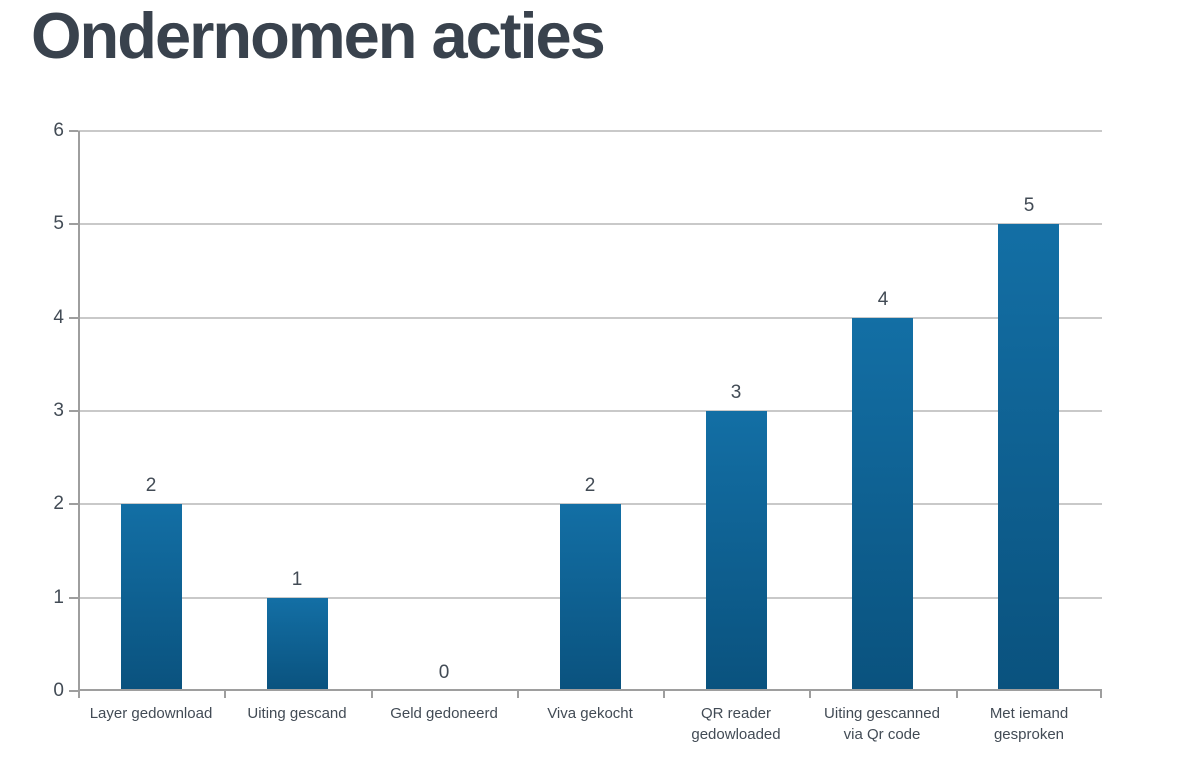 The height and width of the screenshot is (758, 1197). I want to click on x-category-label: Uiting gescanned via Qr code, so click(882, 724).